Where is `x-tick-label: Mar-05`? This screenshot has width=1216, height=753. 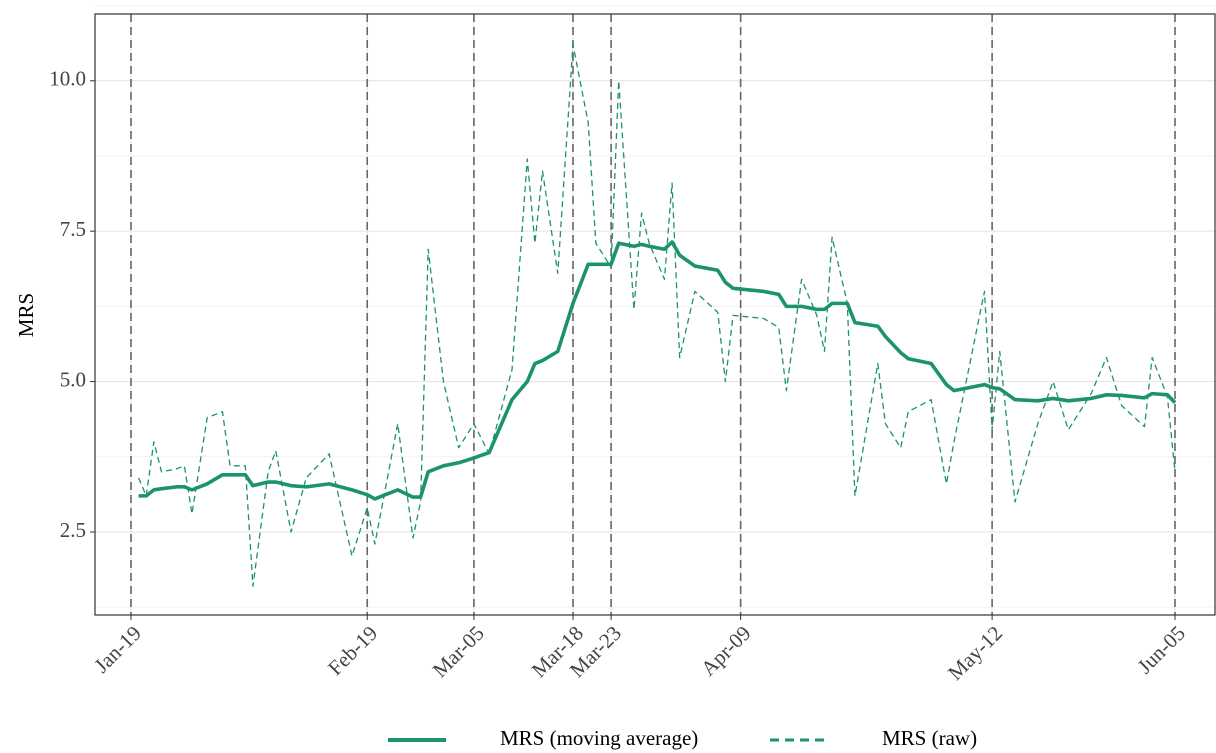
x-tick-label: Mar-05 is located at coordinates (458, 651).